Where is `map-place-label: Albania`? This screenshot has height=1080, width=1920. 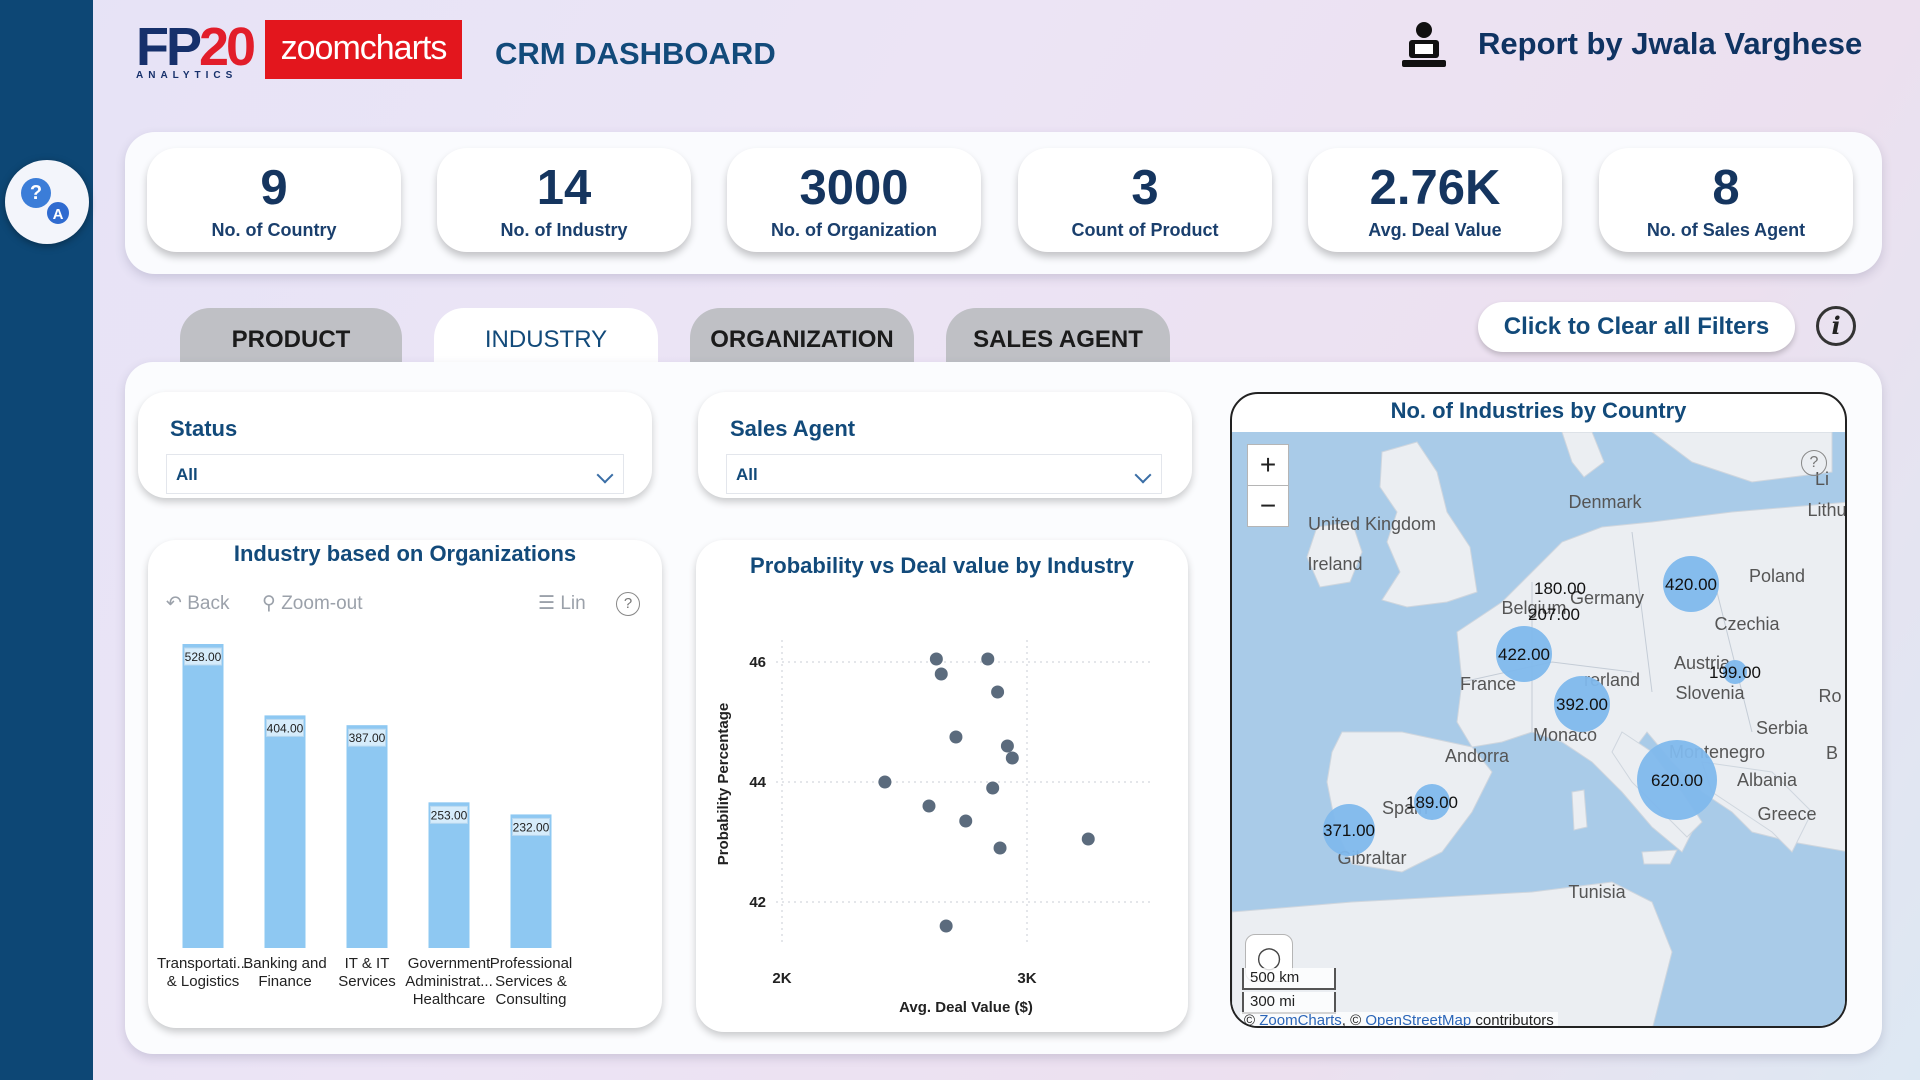 map-place-label: Albania is located at coordinates (1767, 780).